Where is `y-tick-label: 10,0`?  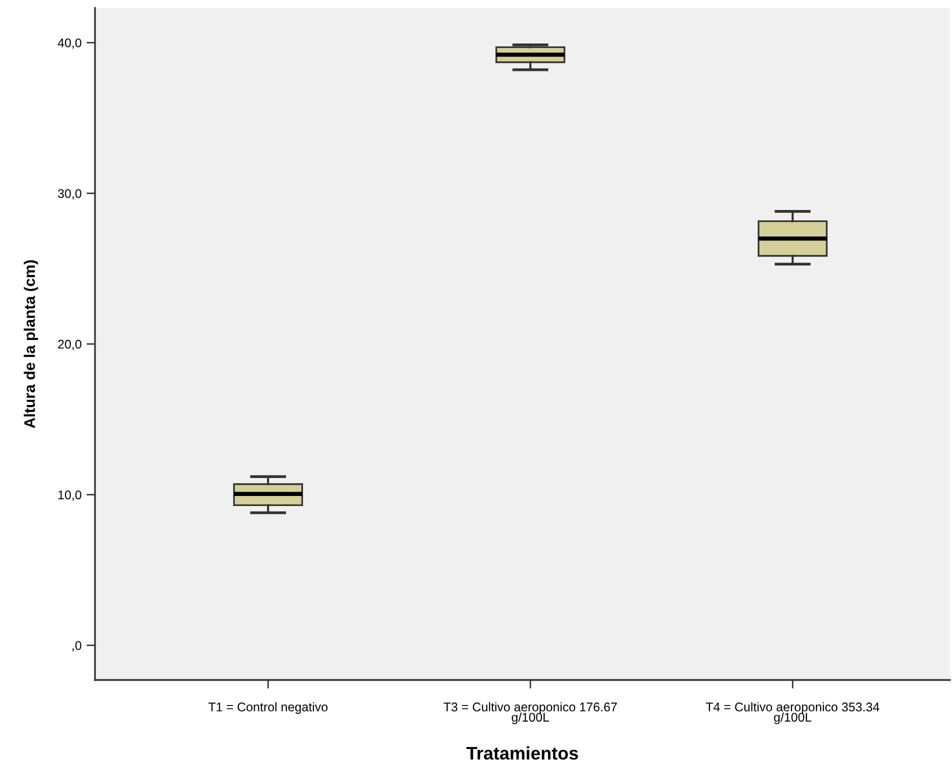
y-tick-label: 10,0 is located at coordinates (70, 495).